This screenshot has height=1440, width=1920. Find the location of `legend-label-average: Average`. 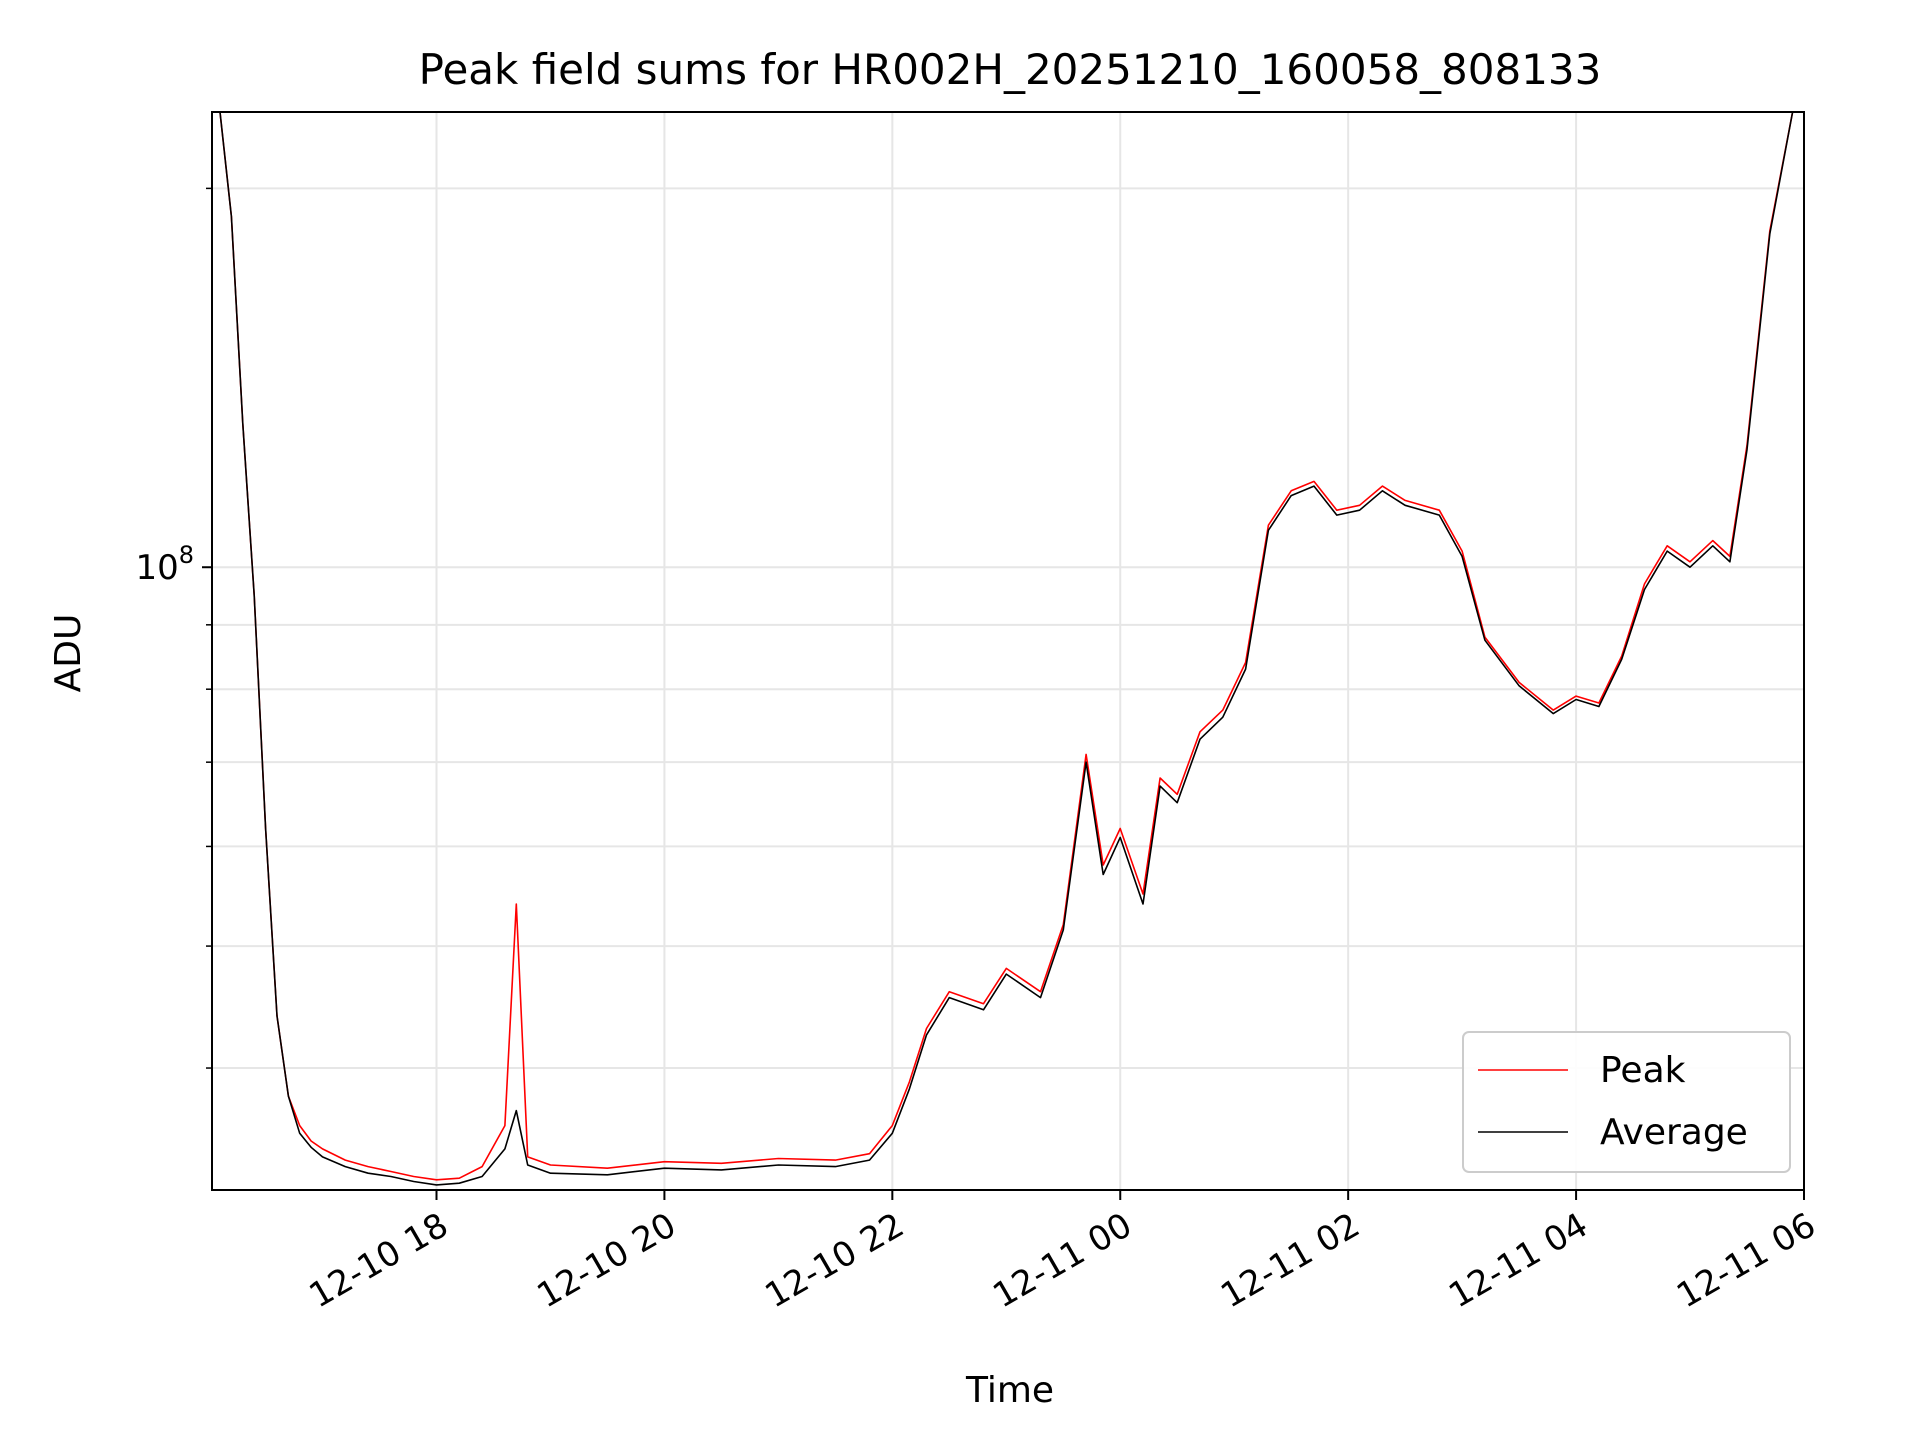

legend-label-average: Average is located at coordinates (1674, 1132).